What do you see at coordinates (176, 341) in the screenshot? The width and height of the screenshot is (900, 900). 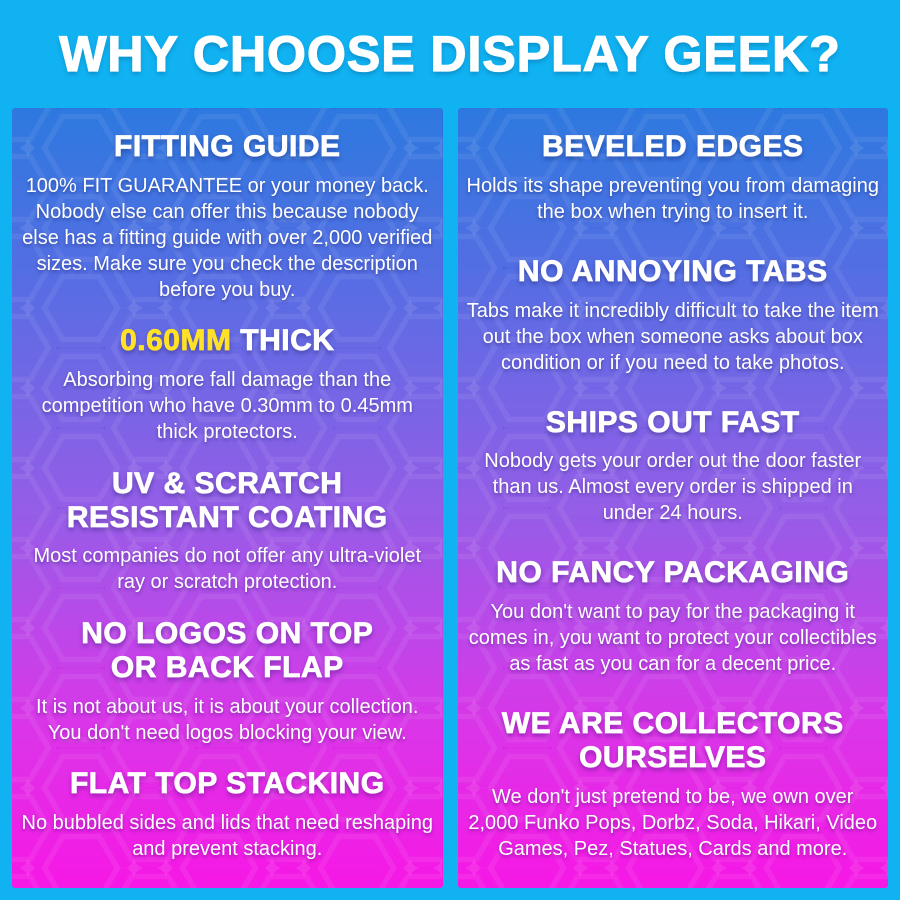 I see `thickness-value-highlight: 0.60MM` at bounding box center [176, 341].